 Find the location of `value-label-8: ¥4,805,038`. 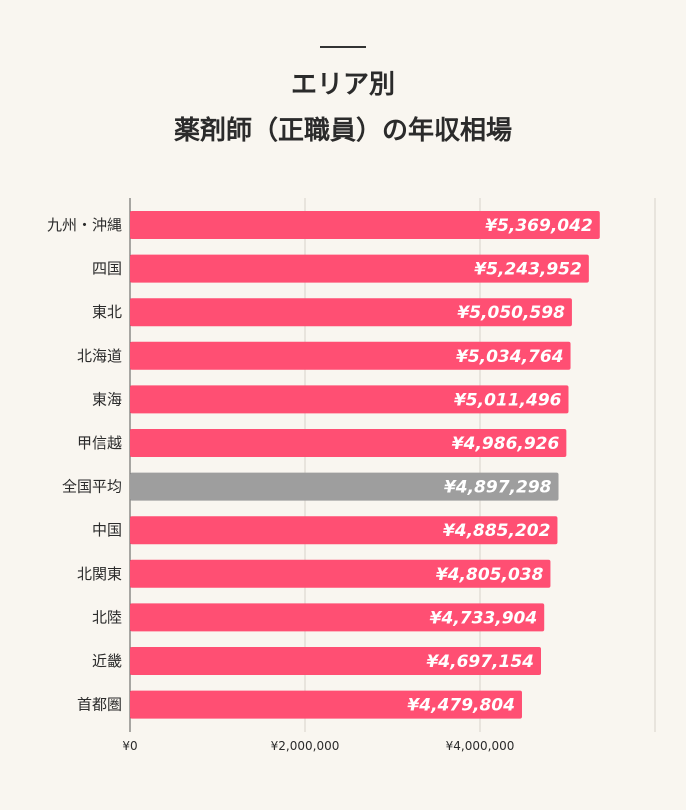

value-label-8: ¥4,805,038 is located at coordinates (490, 575).